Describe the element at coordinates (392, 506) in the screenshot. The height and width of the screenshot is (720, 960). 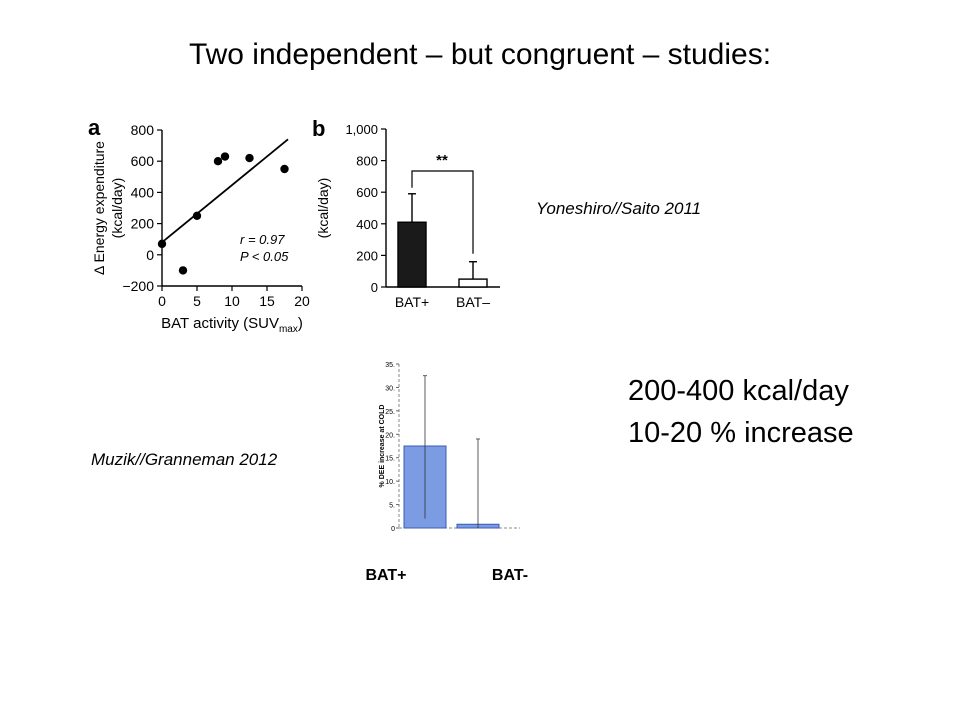
I see `y-tick-label: 5.` at that location.